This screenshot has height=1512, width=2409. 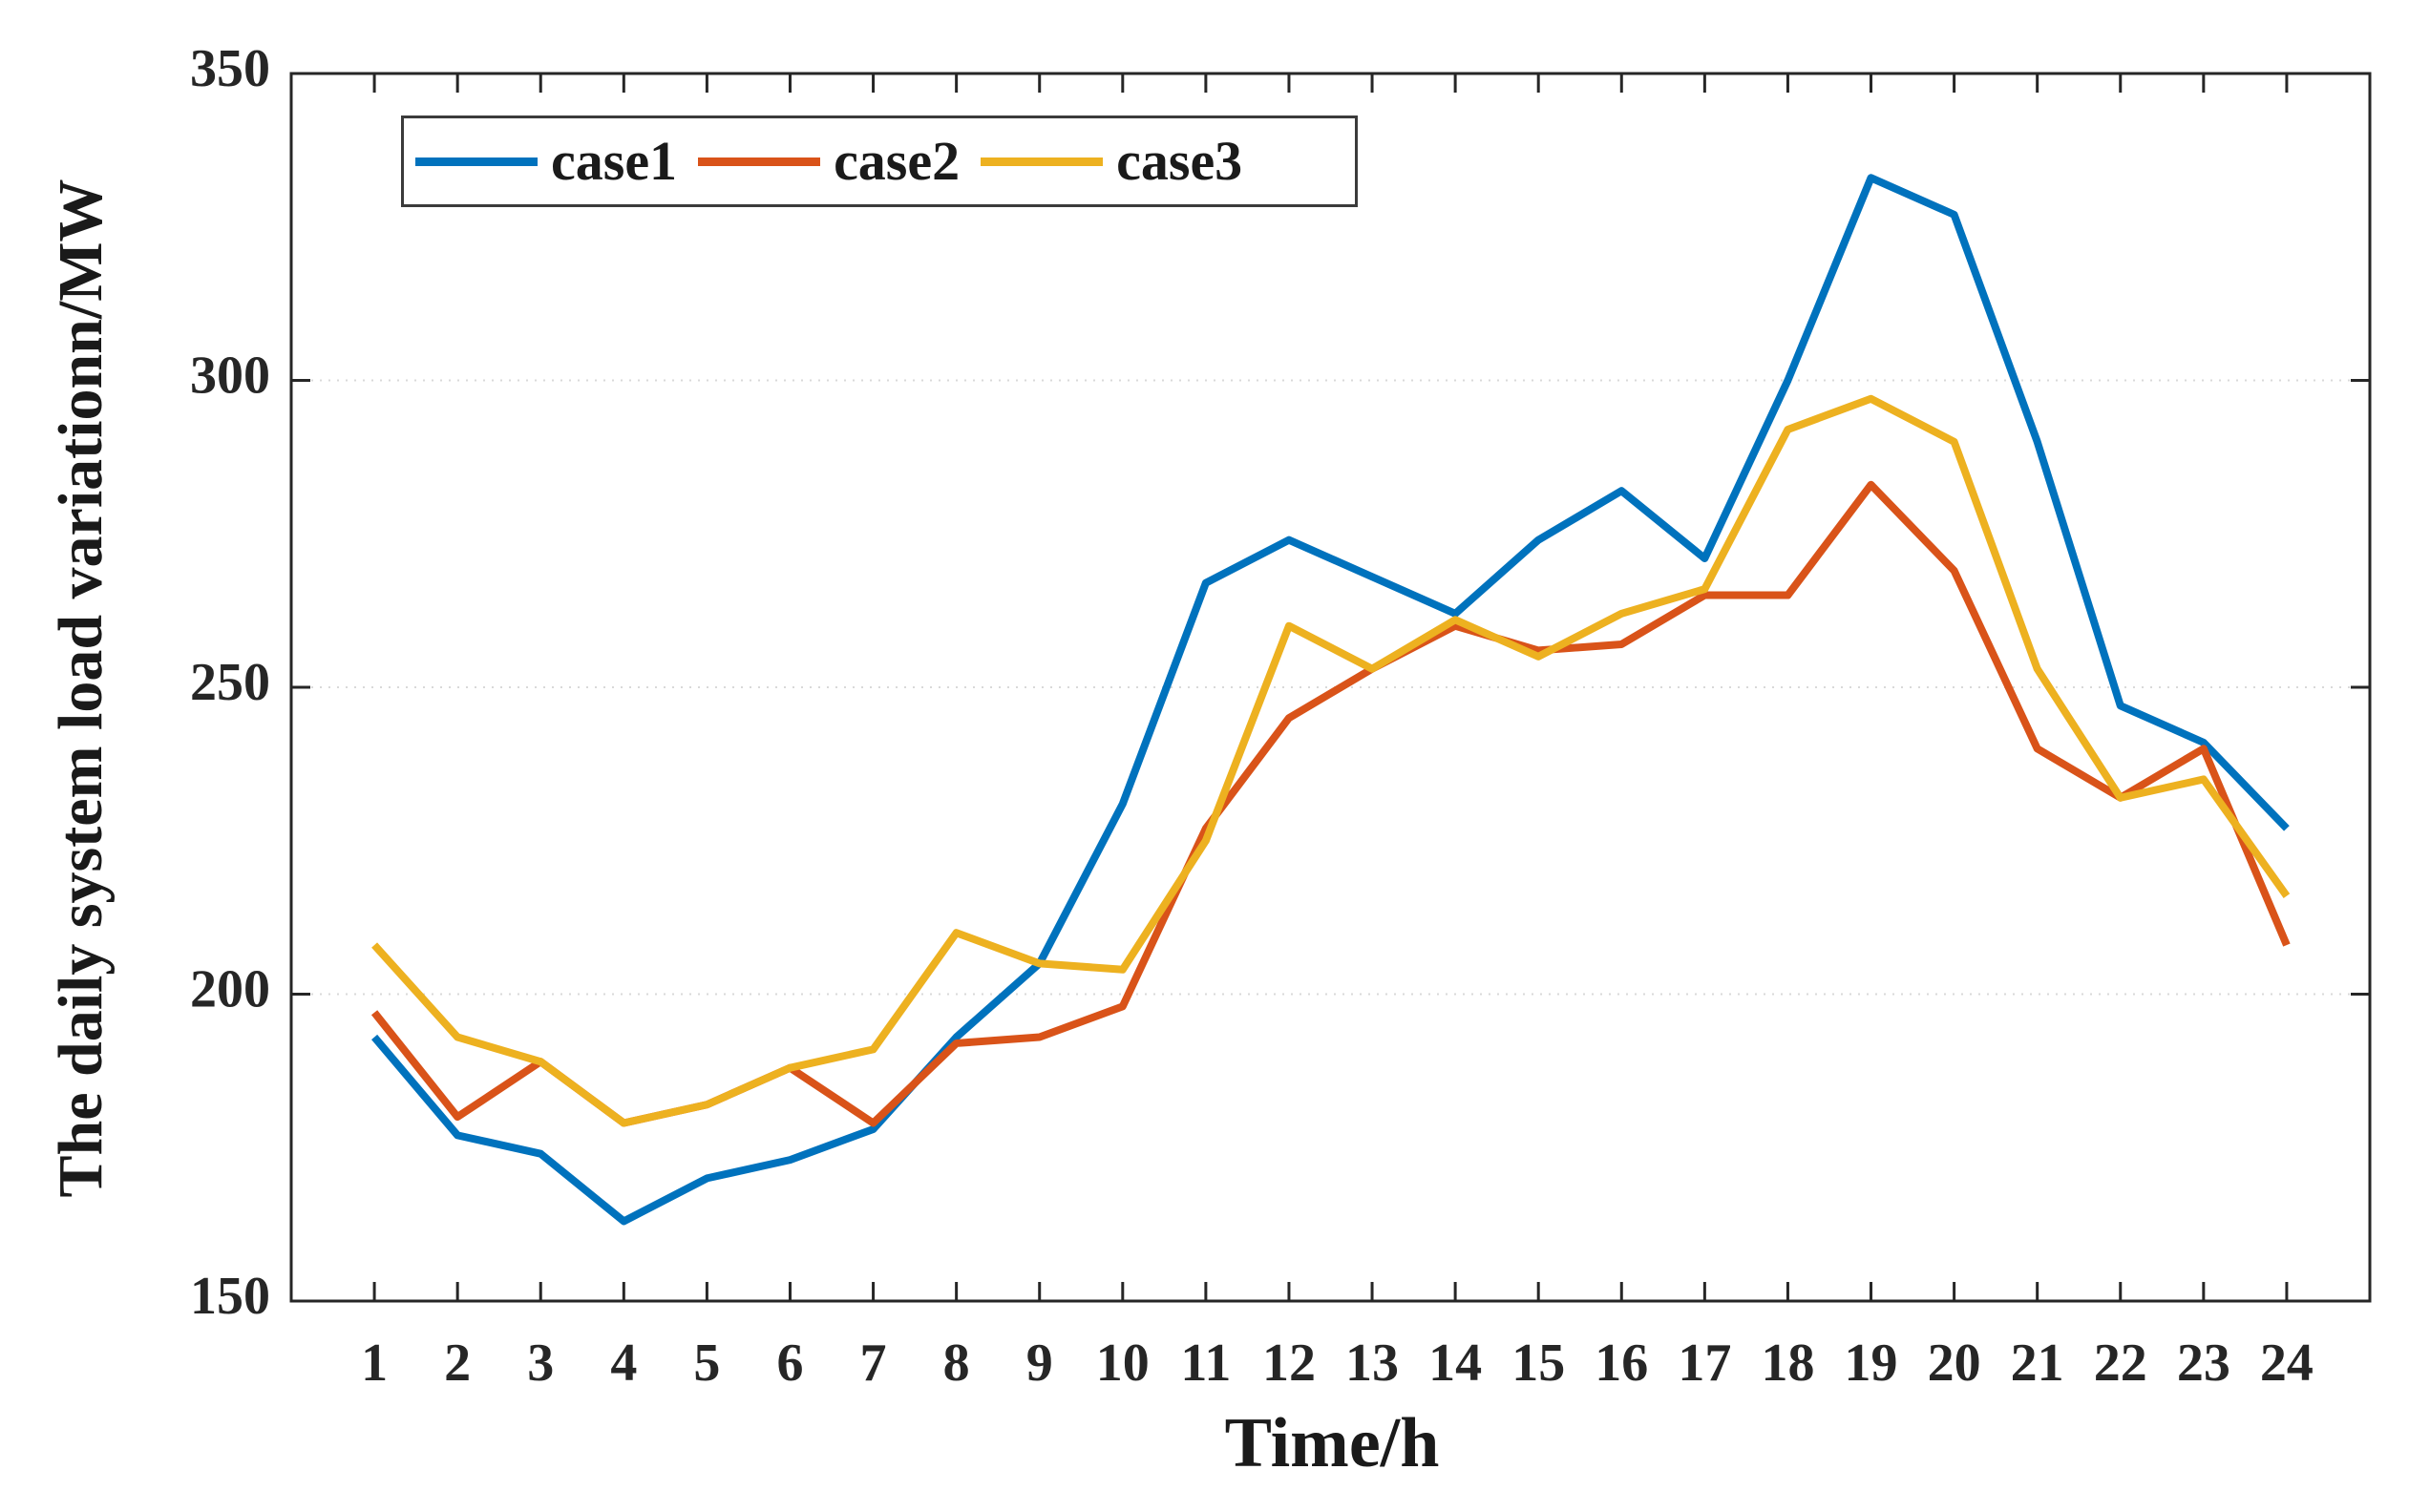 I want to click on x-tick-label-18: 18, so click(x=1787, y=1364).